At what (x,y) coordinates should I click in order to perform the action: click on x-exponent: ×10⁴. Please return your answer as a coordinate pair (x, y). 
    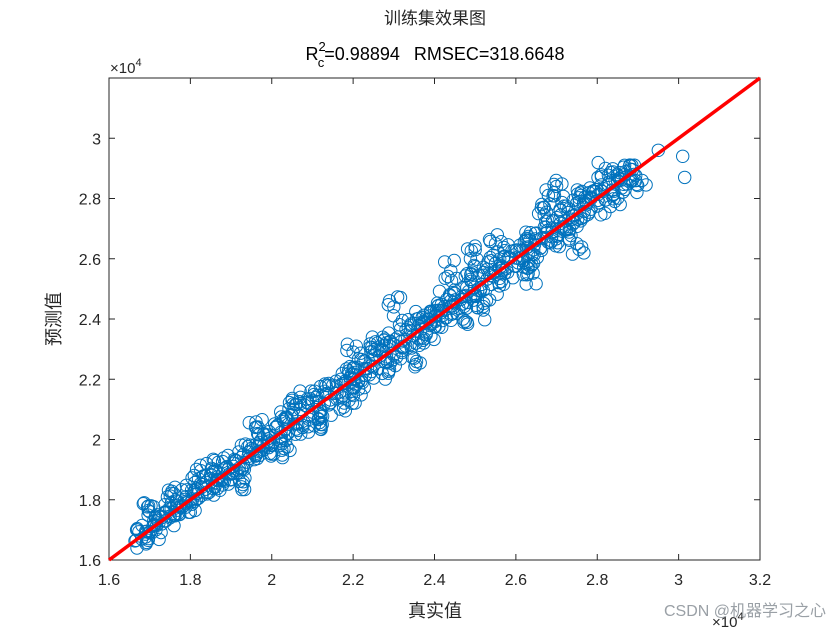
    Looking at the image, I should click on (728, 620).